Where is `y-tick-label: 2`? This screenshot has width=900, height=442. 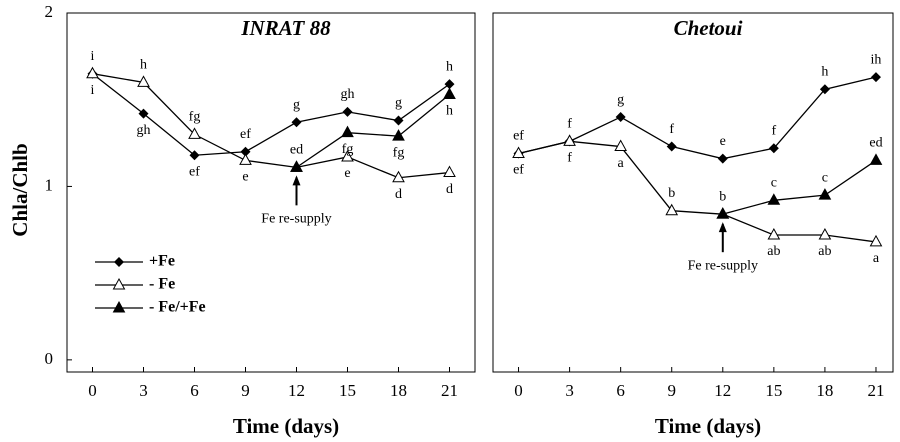 y-tick-label: 2 is located at coordinates (49, 11).